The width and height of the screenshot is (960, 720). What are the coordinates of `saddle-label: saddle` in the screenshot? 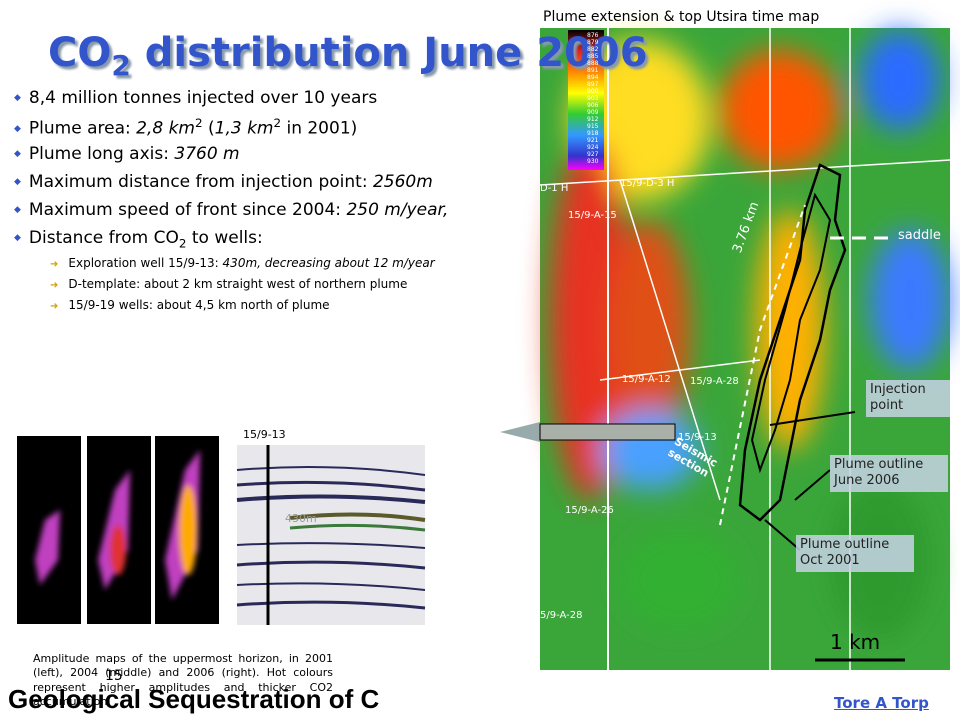 It's located at (919, 235).